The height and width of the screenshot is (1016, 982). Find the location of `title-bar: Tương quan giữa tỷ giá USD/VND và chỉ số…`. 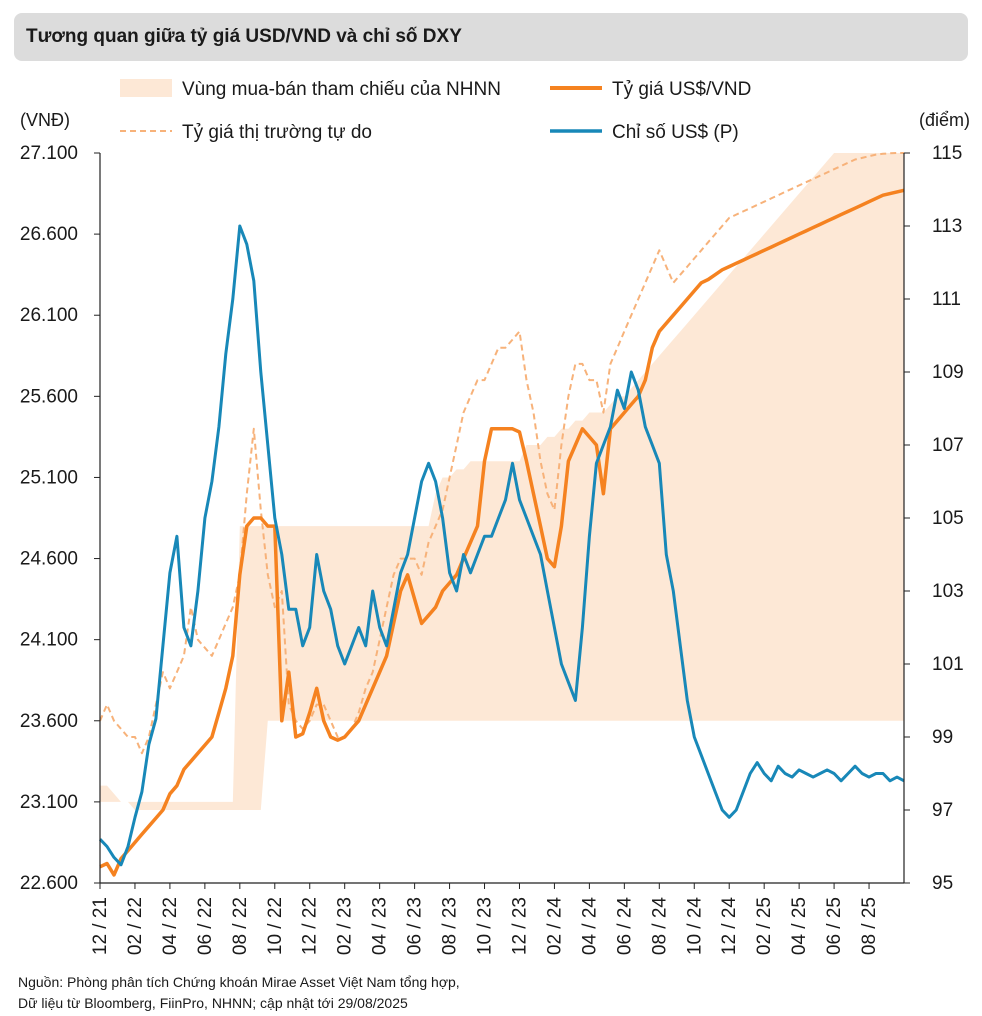

title-bar: Tương quan giữa tỷ giá USD/VND và chỉ số… is located at coordinates (491, 37).